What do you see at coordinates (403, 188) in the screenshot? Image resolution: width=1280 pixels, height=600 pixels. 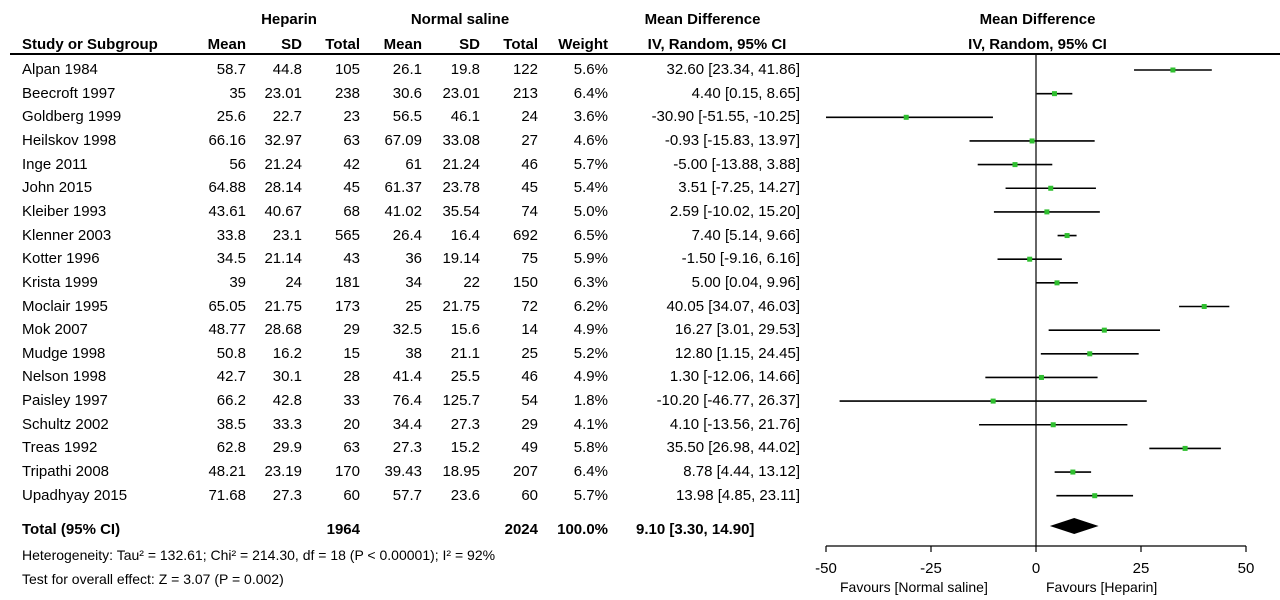 I see `saline-mean: 61.37` at bounding box center [403, 188].